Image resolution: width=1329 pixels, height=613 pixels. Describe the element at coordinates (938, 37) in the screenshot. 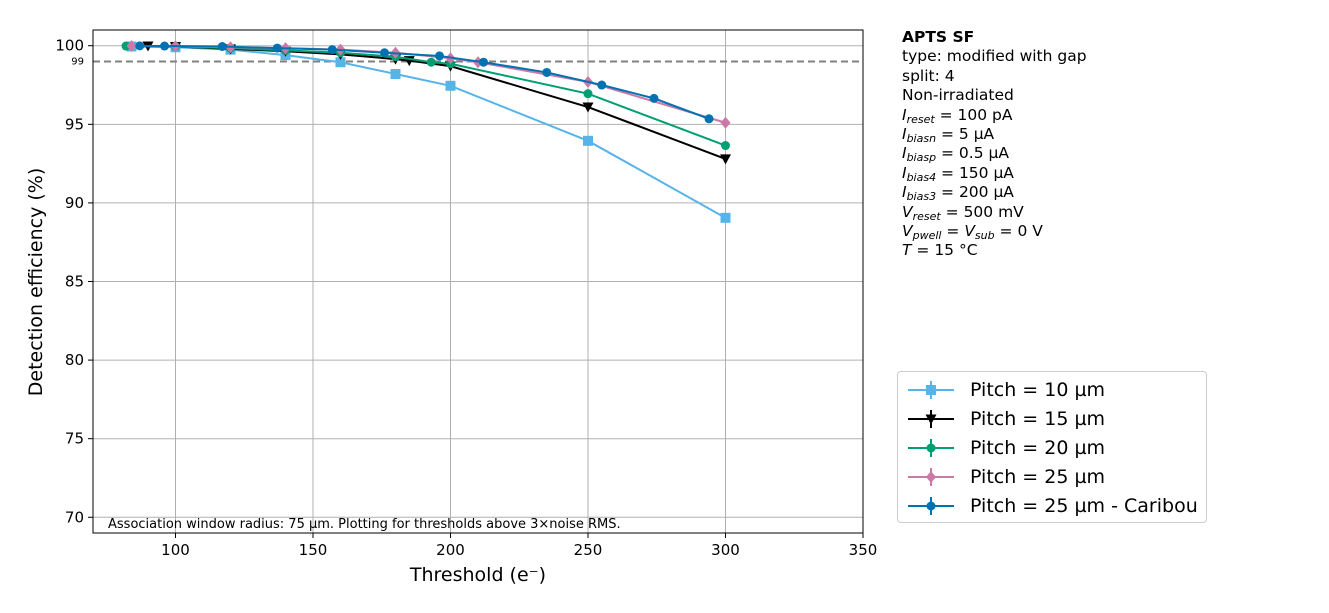

I see `info-title: APTS SF` at that location.